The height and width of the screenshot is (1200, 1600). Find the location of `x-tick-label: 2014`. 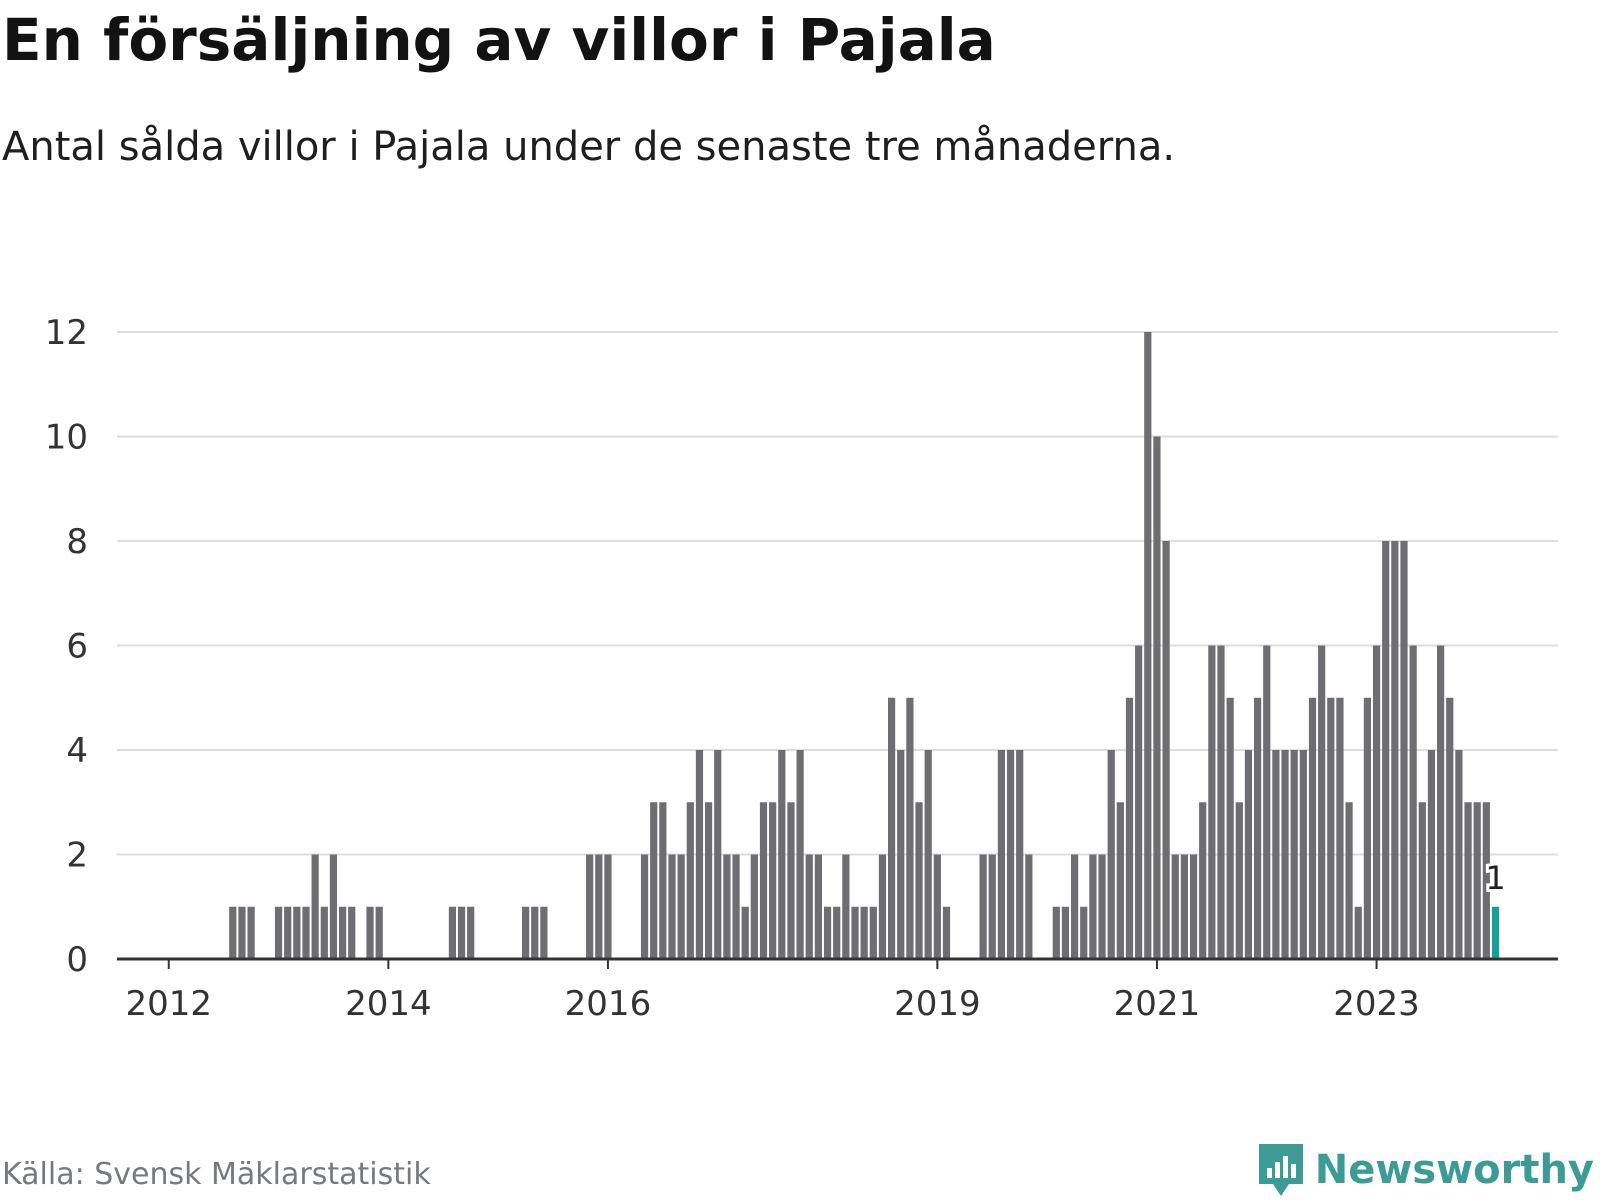

x-tick-label: 2014 is located at coordinates (388, 1004).